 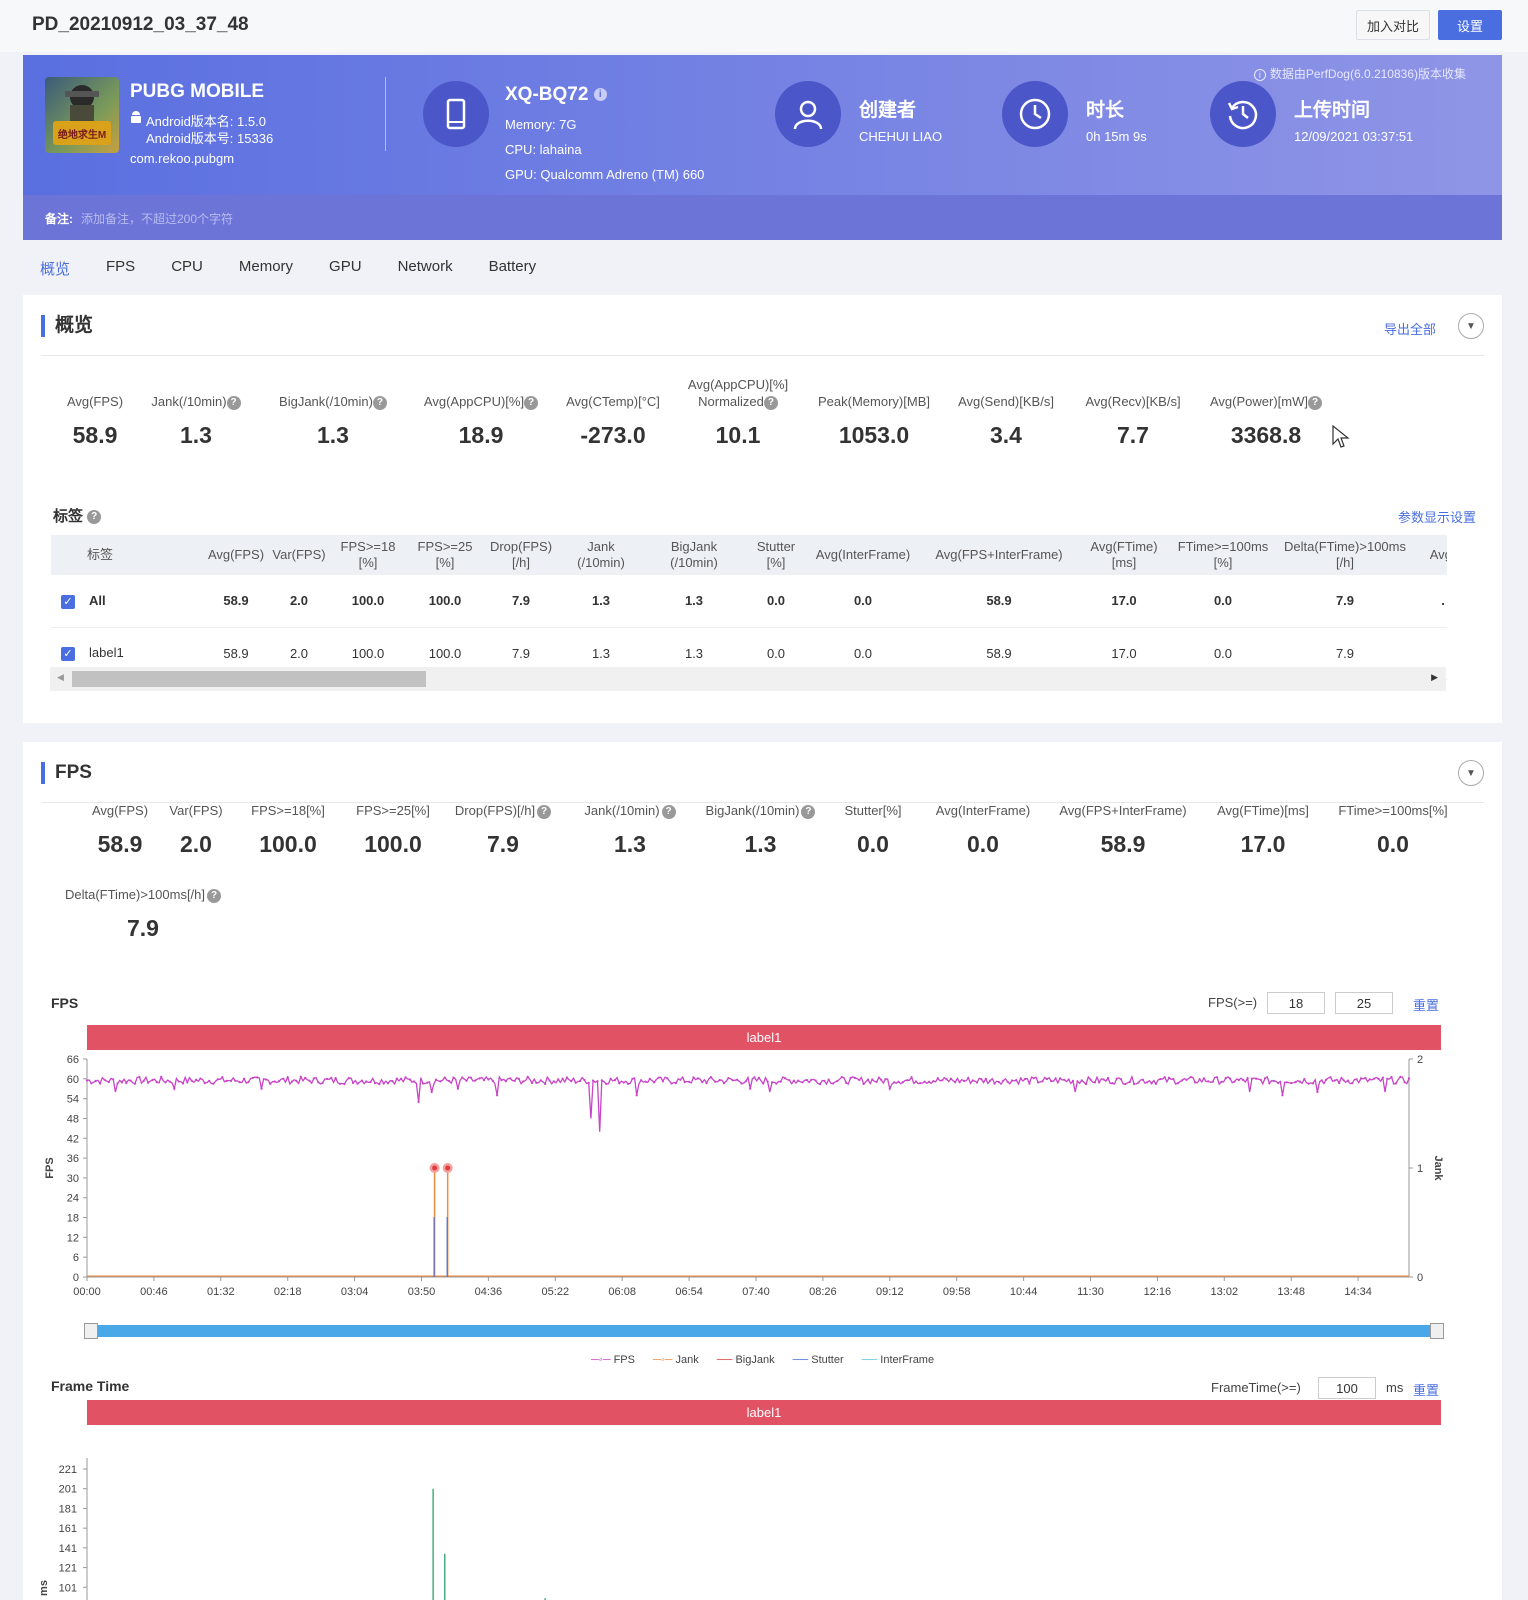 What do you see at coordinates (748, 679) in the screenshot?
I see `horizontal-scrollbar: ◀ ▶` at bounding box center [748, 679].